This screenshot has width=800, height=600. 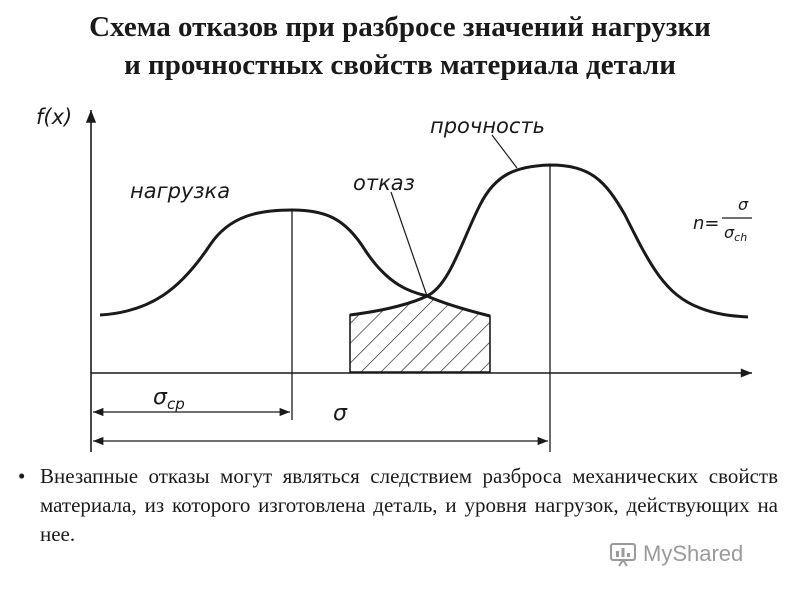 I want to click on watermark: MyShared, so click(x=676, y=554).